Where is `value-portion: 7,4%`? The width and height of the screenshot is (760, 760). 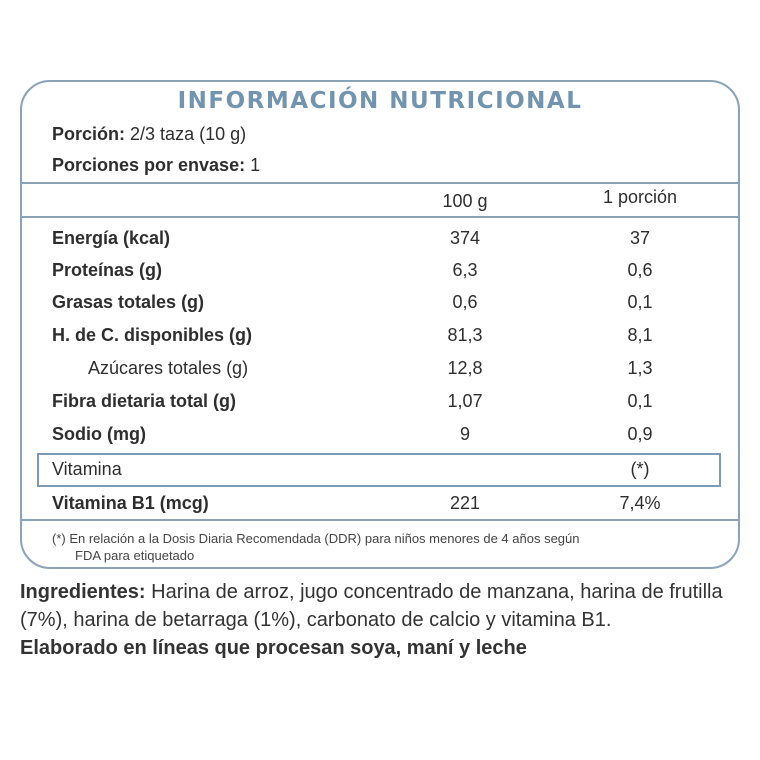 value-portion: 7,4% is located at coordinates (640, 503).